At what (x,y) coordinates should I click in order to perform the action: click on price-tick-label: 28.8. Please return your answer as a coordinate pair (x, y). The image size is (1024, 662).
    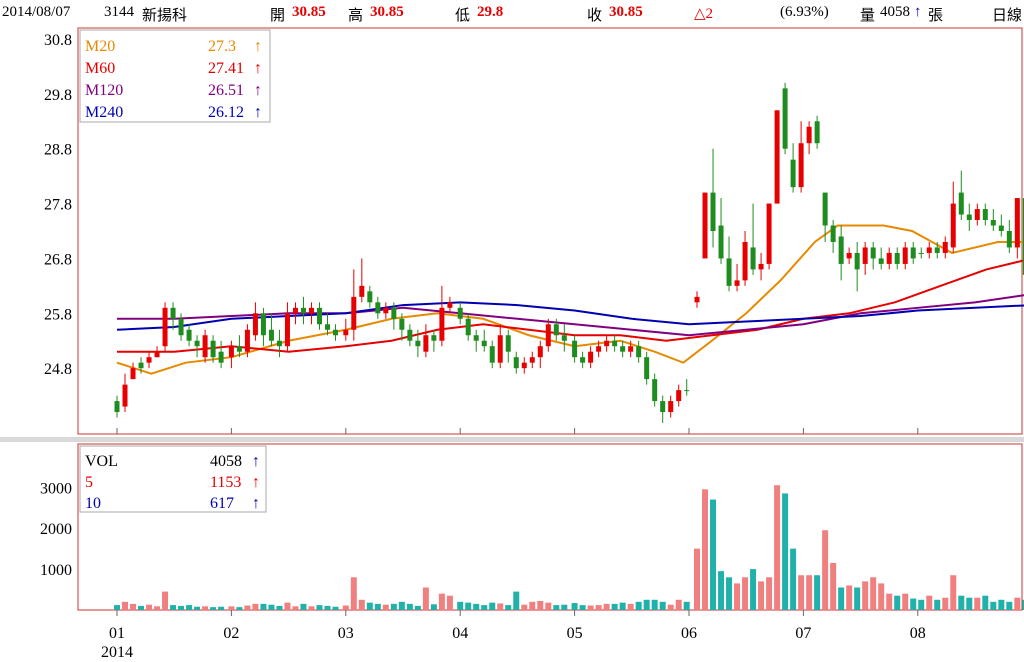
    Looking at the image, I should click on (58, 150).